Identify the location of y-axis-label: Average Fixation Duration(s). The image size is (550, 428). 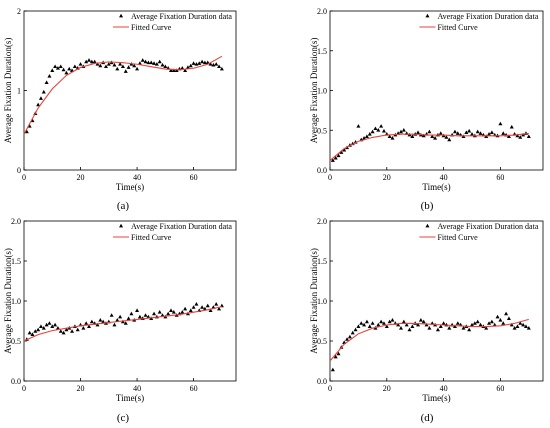
(314, 301).